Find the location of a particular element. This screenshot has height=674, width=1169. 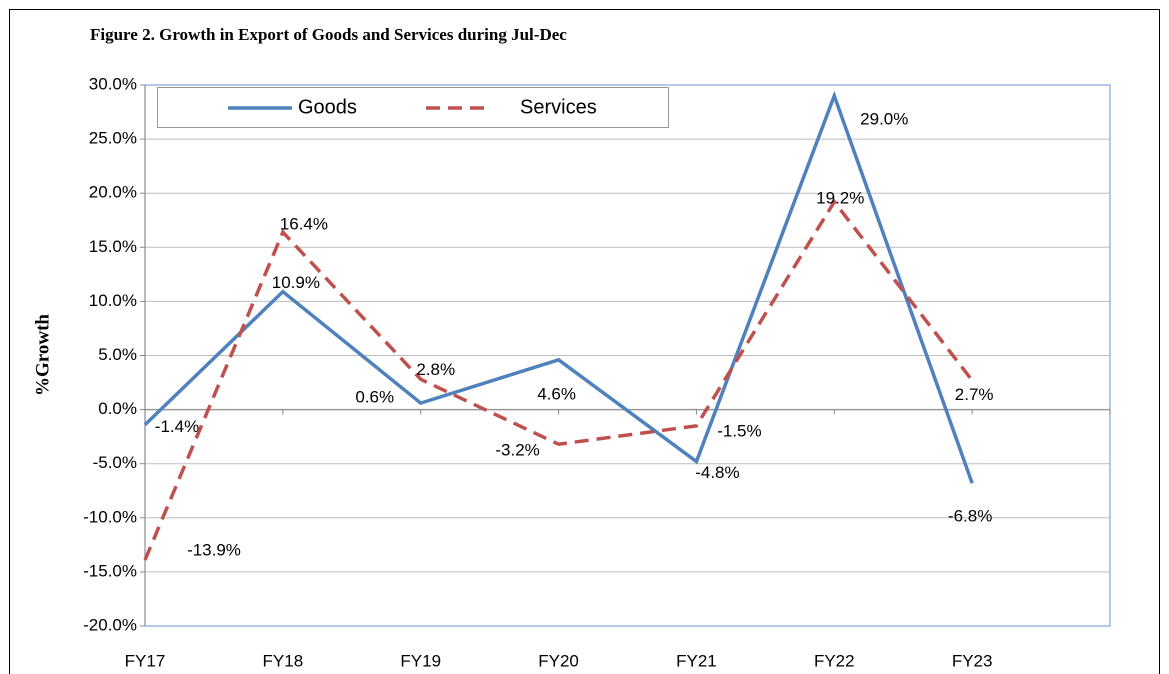

y-tick-label: -10.0% is located at coordinates (110, 516).